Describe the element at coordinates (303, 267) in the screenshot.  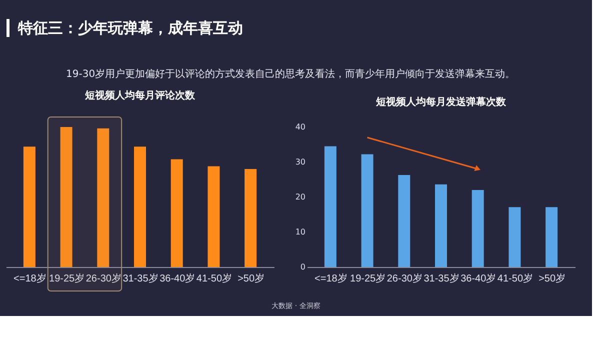
I see `y-tick-label: 0` at that location.